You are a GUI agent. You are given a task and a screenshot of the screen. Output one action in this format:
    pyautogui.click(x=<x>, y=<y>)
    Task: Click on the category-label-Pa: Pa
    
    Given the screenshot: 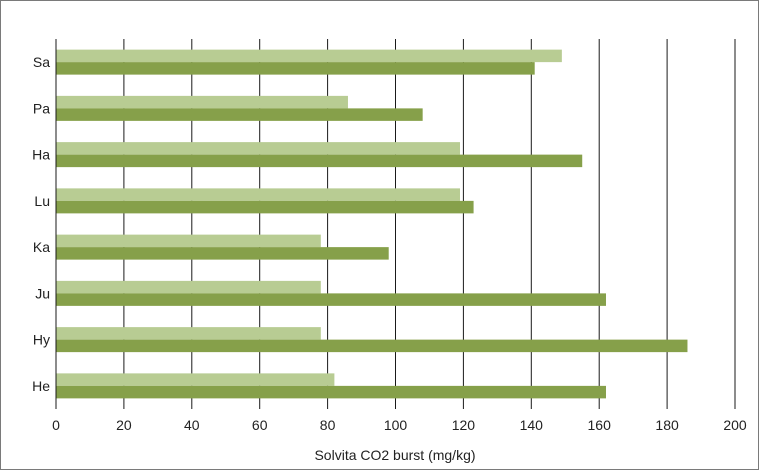 What is the action you would take?
    pyautogui.click(x=41, y=108)
    